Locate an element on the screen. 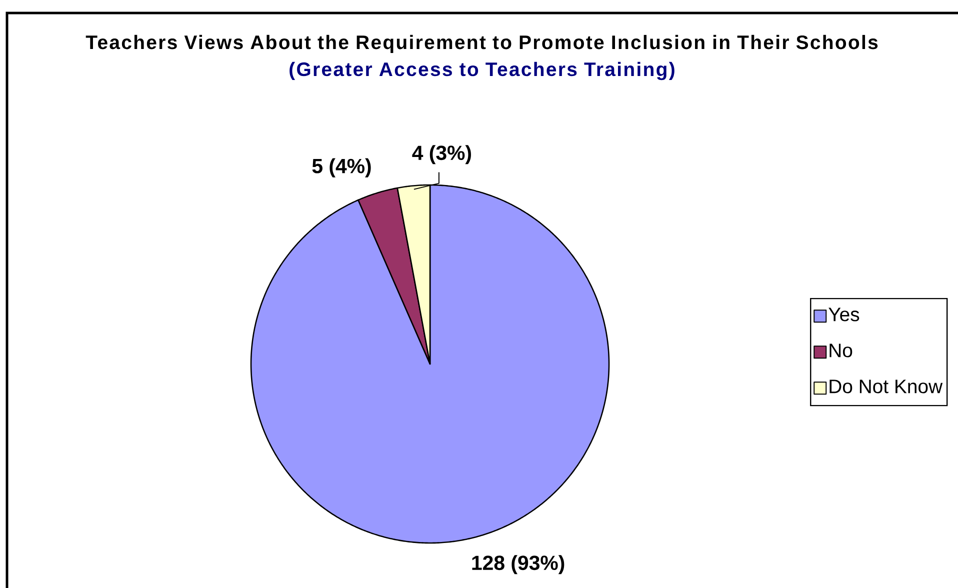  data-label: 4 (3%) is located at coordinates (441, 154).